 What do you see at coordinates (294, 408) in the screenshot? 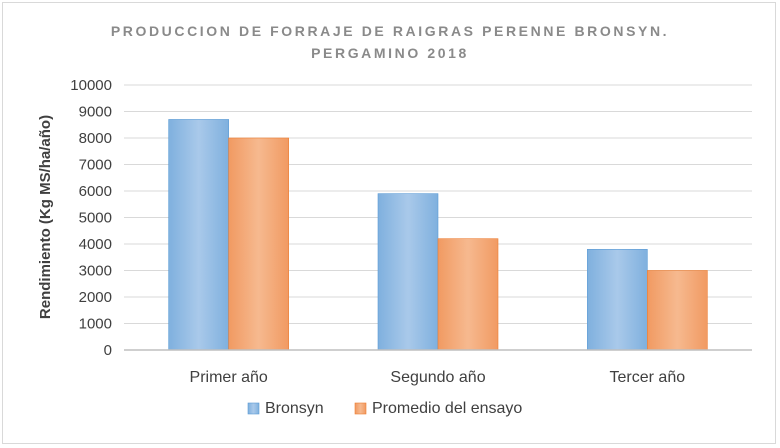
I see `legend-label-bronsyn: Bronsyn` at bounding box center [294, 408].